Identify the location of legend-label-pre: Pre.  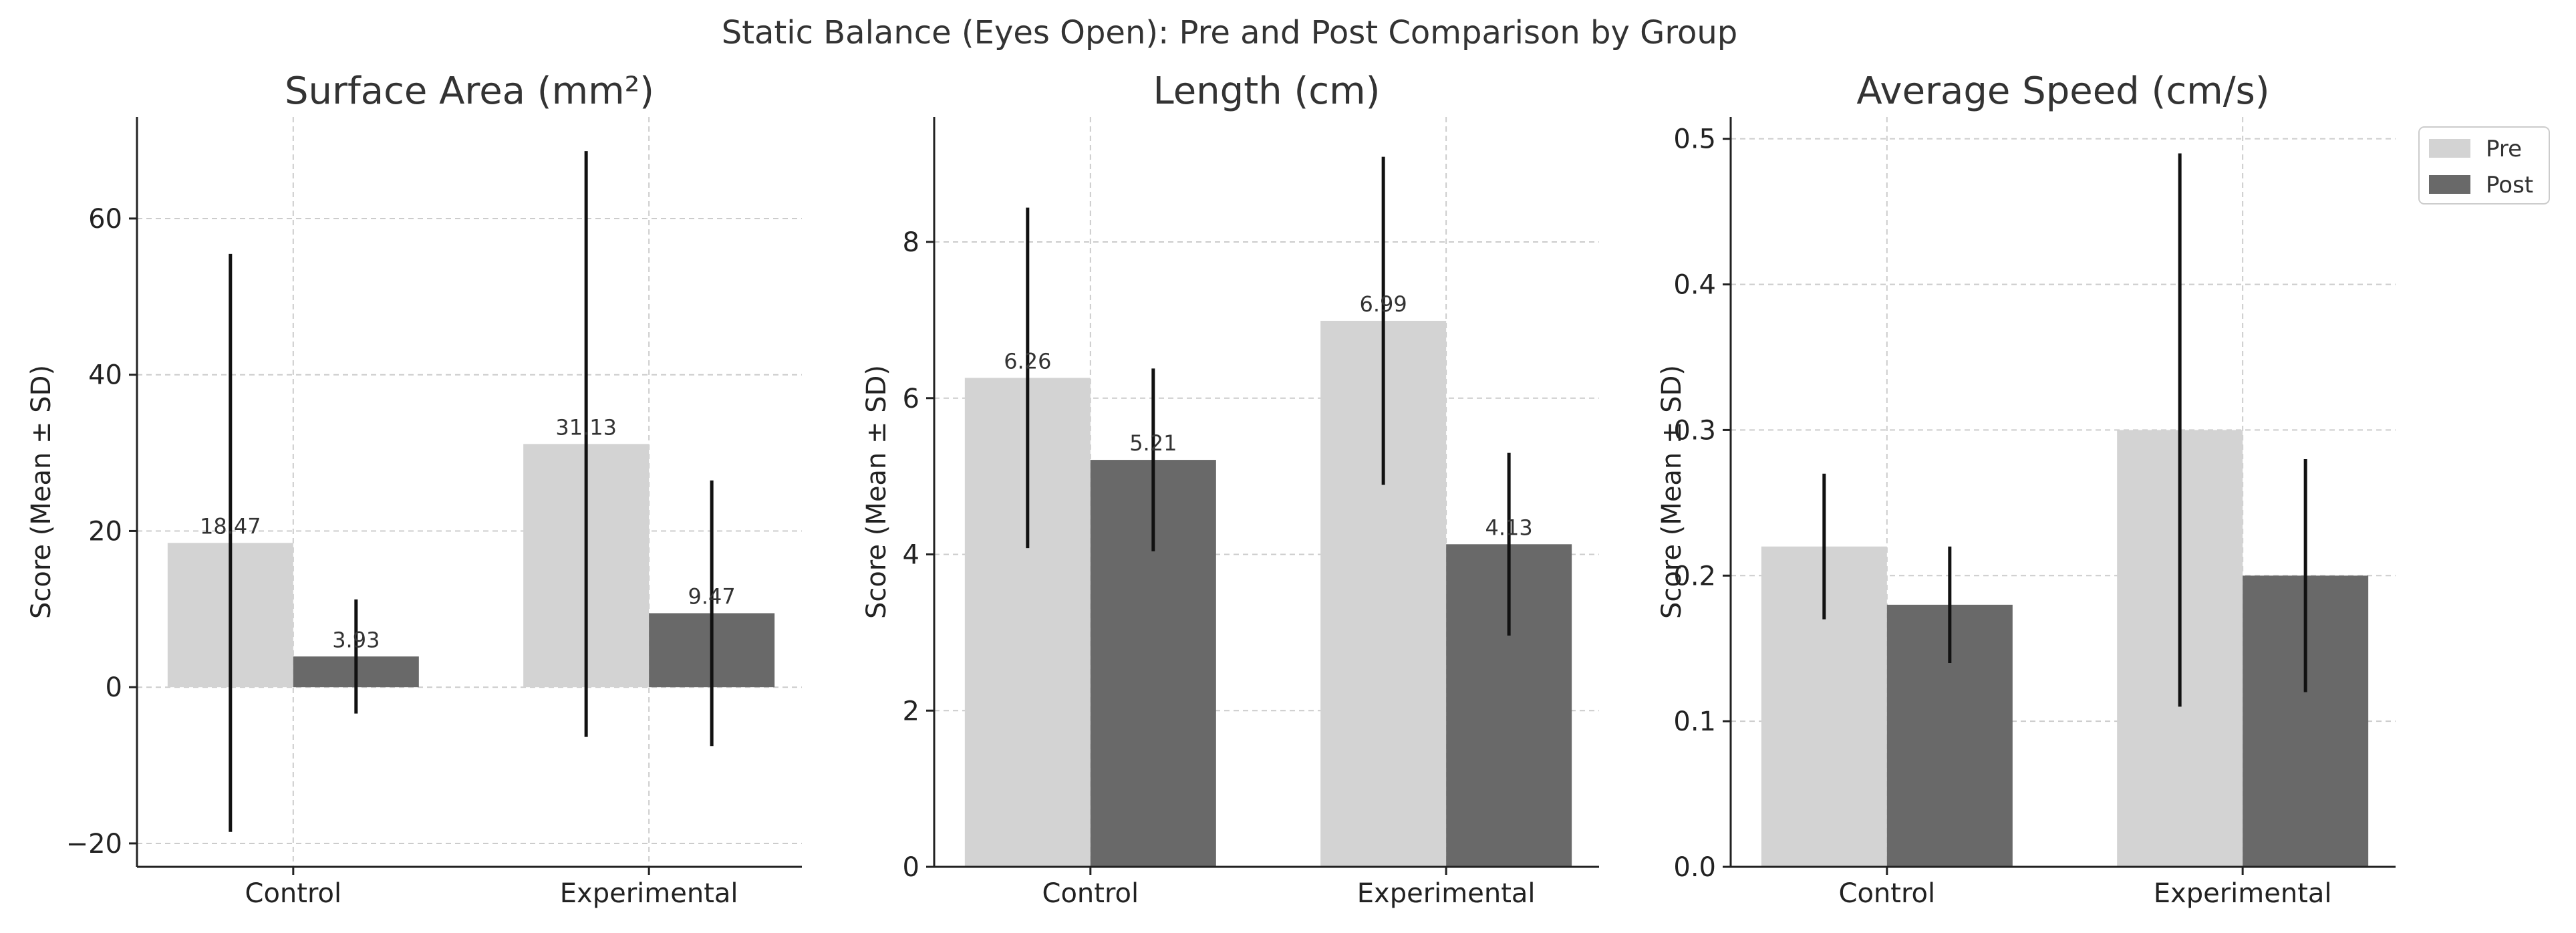
(2504, 149).